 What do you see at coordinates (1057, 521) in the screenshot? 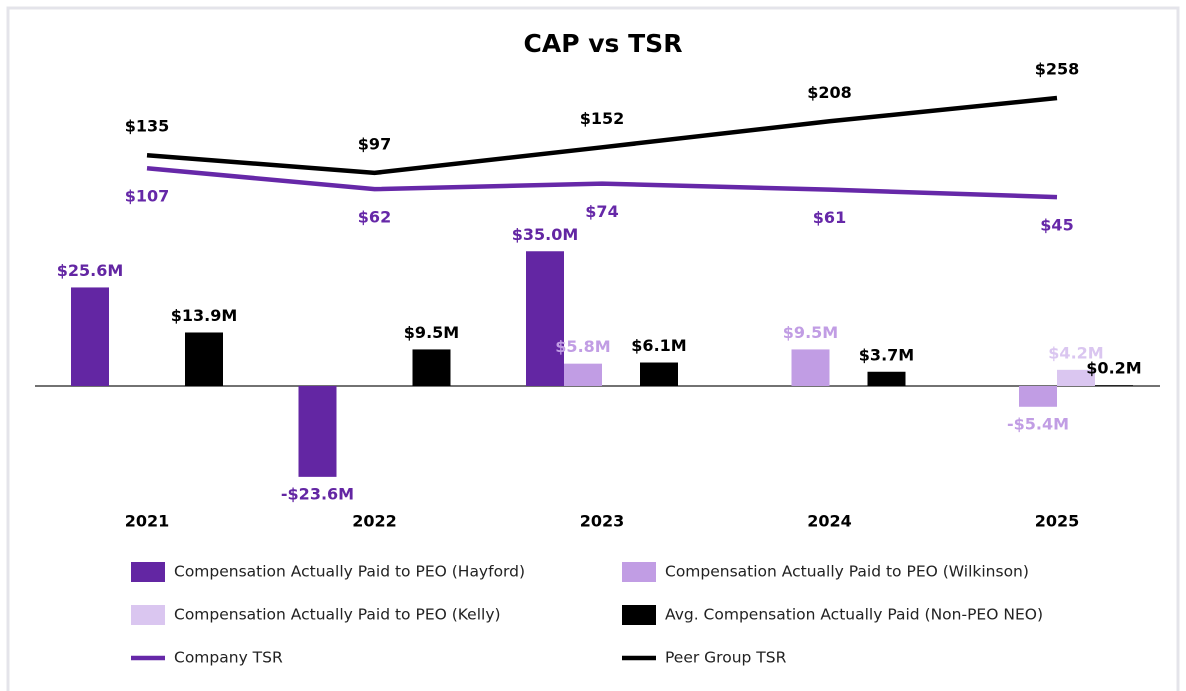
I see `x-tick-label: 2025` at bounding box center [1057, 521].